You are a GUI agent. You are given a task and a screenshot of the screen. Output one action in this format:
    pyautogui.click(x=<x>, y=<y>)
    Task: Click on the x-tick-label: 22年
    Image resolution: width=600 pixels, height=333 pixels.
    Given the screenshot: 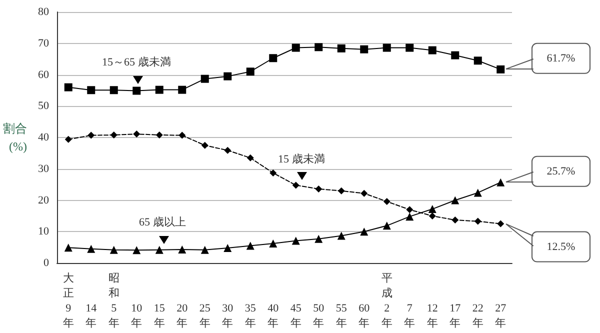 What is the action you would take?
    pyautogui.click(x=478, y=316)
    